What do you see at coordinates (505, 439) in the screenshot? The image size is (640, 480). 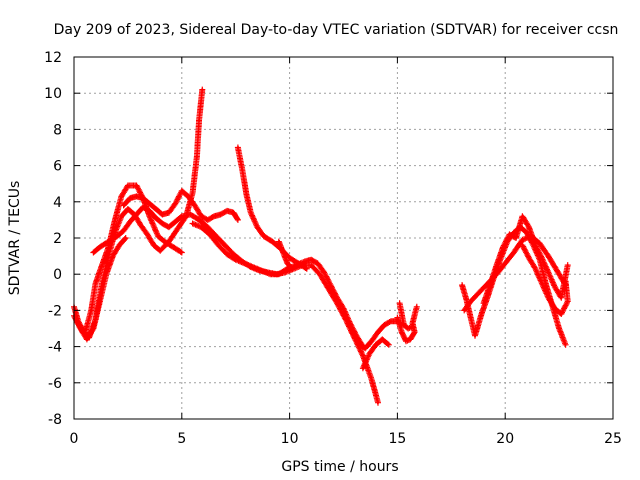 I see `x-tick-label: 20` at bounding box center [505, 439].